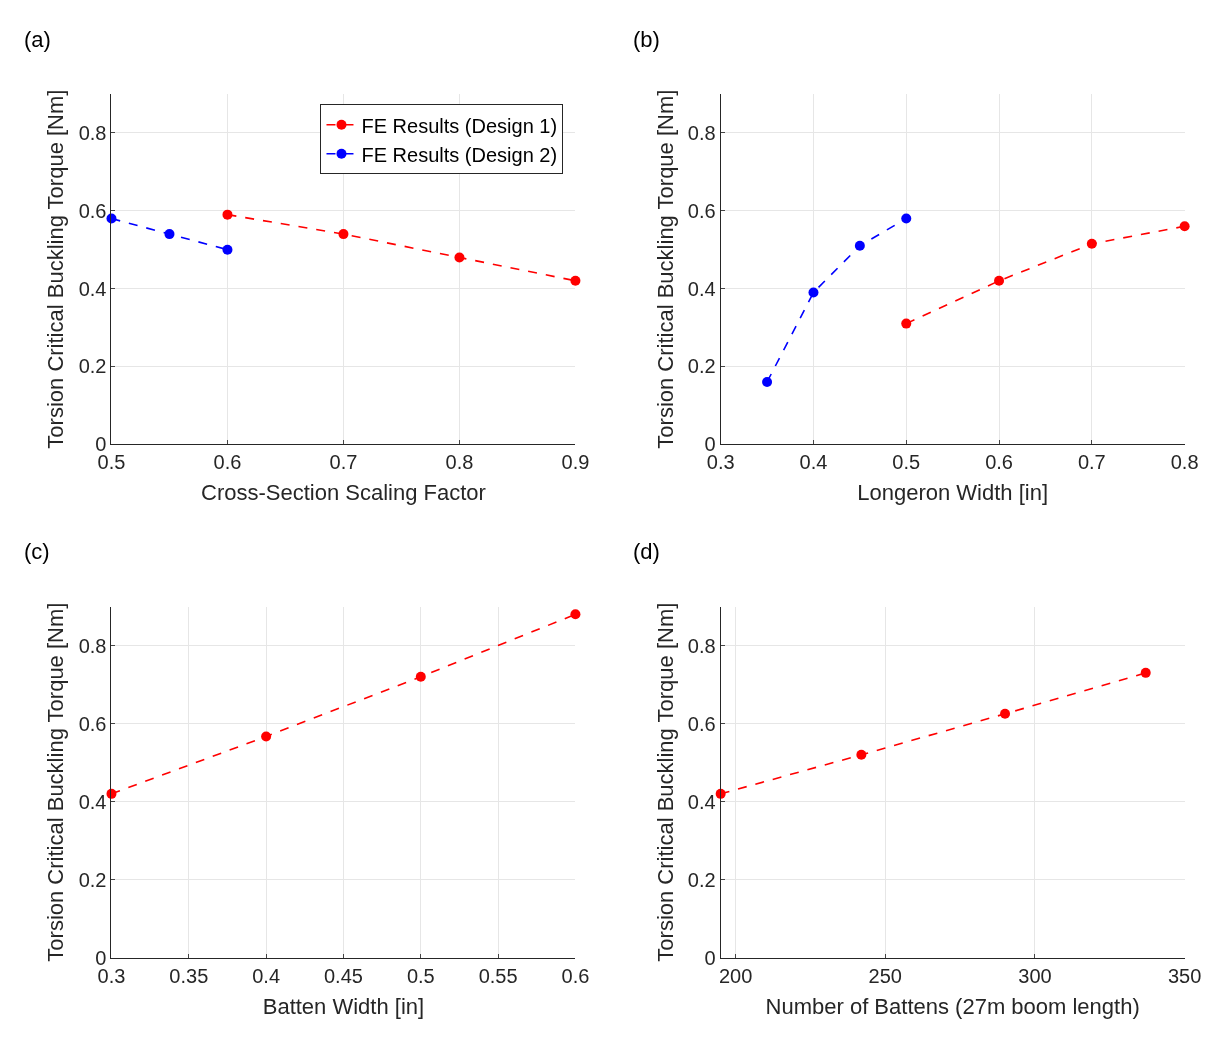 The width and height of the screenshot is (1226, 1040). Describe the element at coordinates (498, 975) in the screenshot. I see `x-tick-label: 0.55` at that location.